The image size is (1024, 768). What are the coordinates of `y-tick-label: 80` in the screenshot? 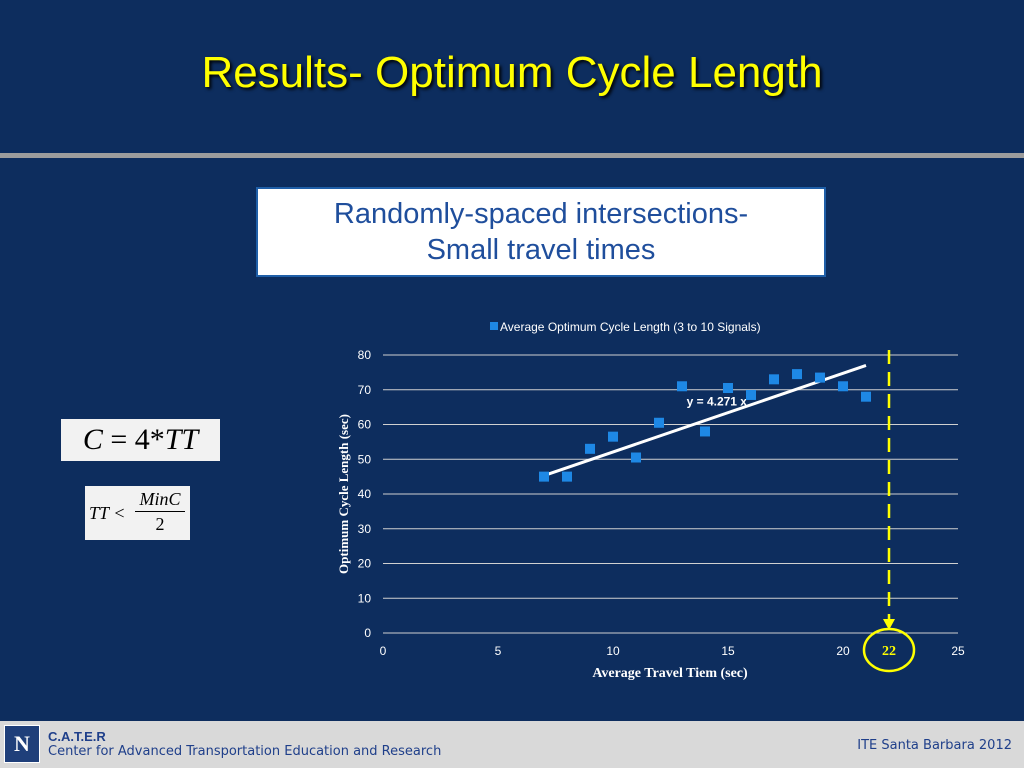 It's located at (365, 355).